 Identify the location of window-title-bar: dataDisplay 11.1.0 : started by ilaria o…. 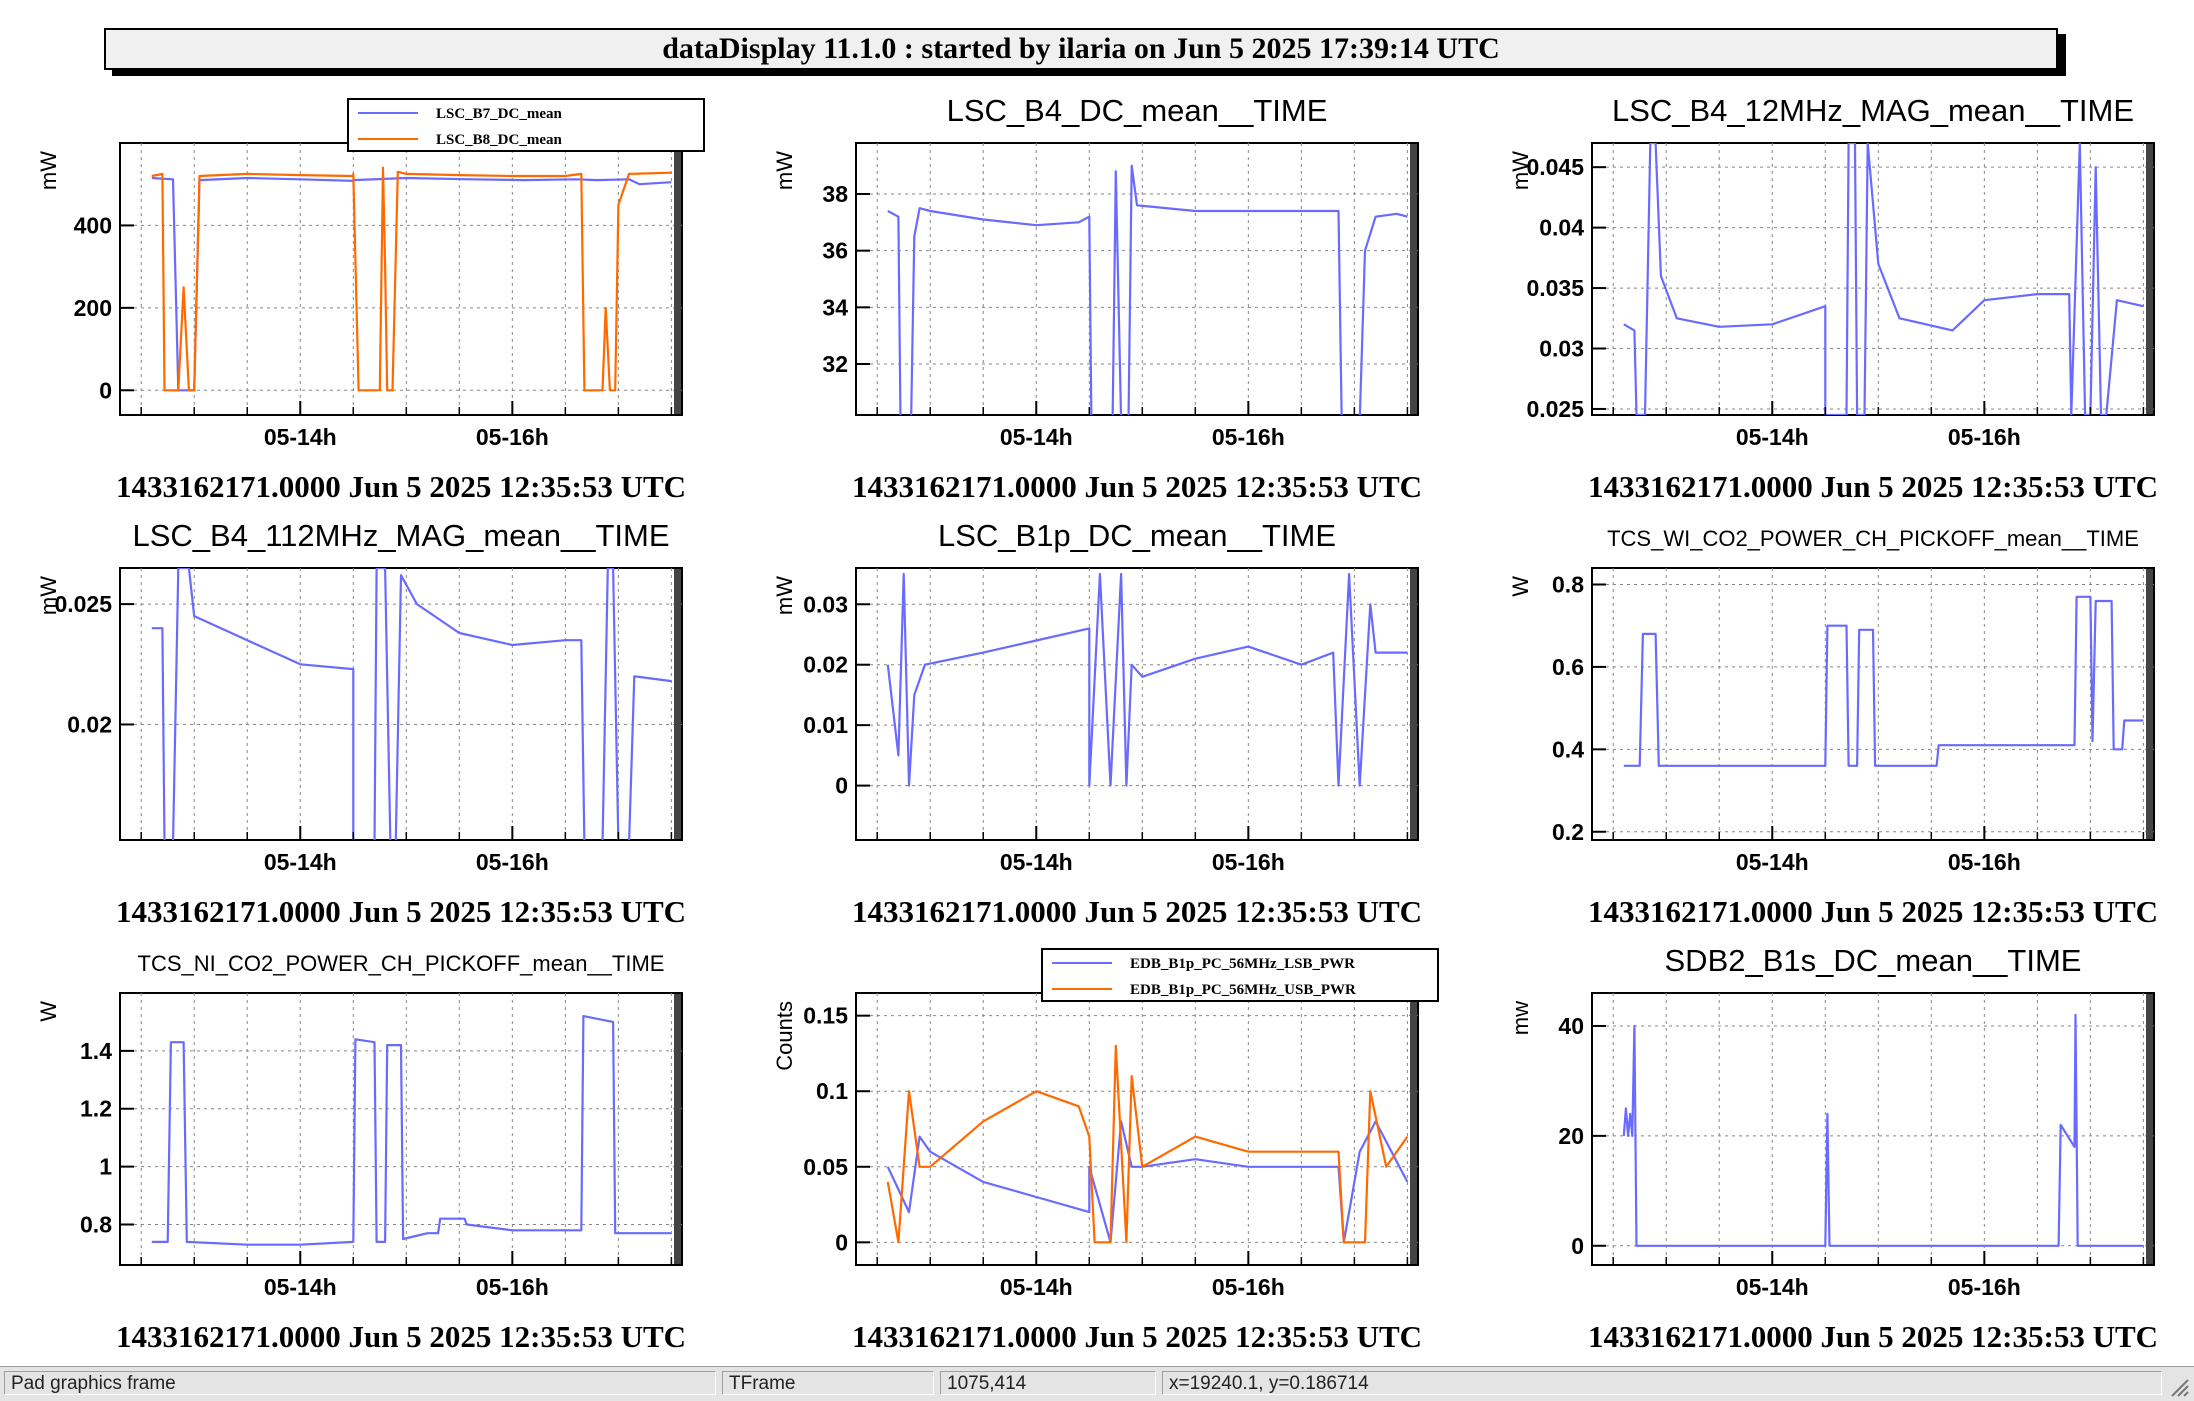
(1081, 49).